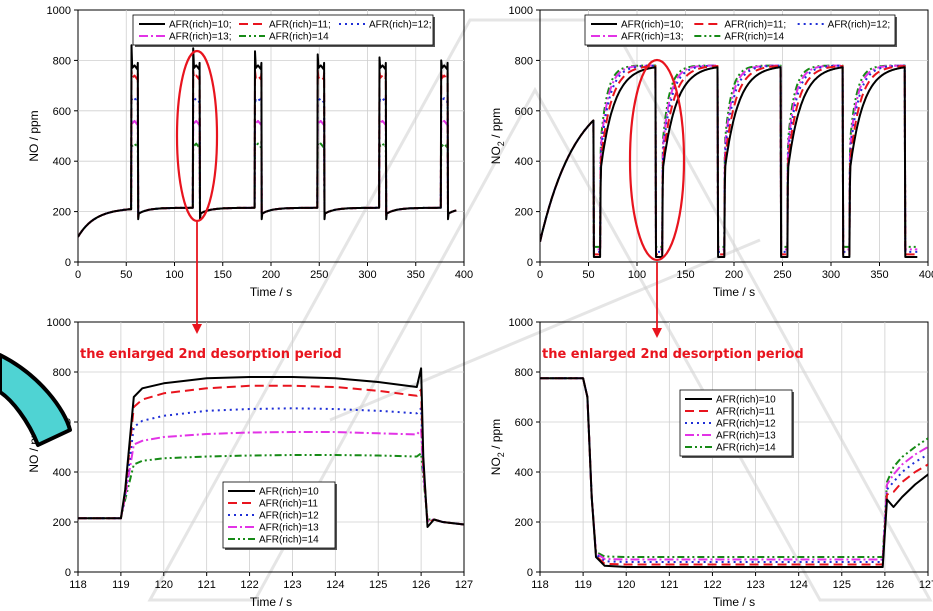  Describe the element at coordinates (545, 330) in the screenshot. I see `watermark-stroke` at that location.